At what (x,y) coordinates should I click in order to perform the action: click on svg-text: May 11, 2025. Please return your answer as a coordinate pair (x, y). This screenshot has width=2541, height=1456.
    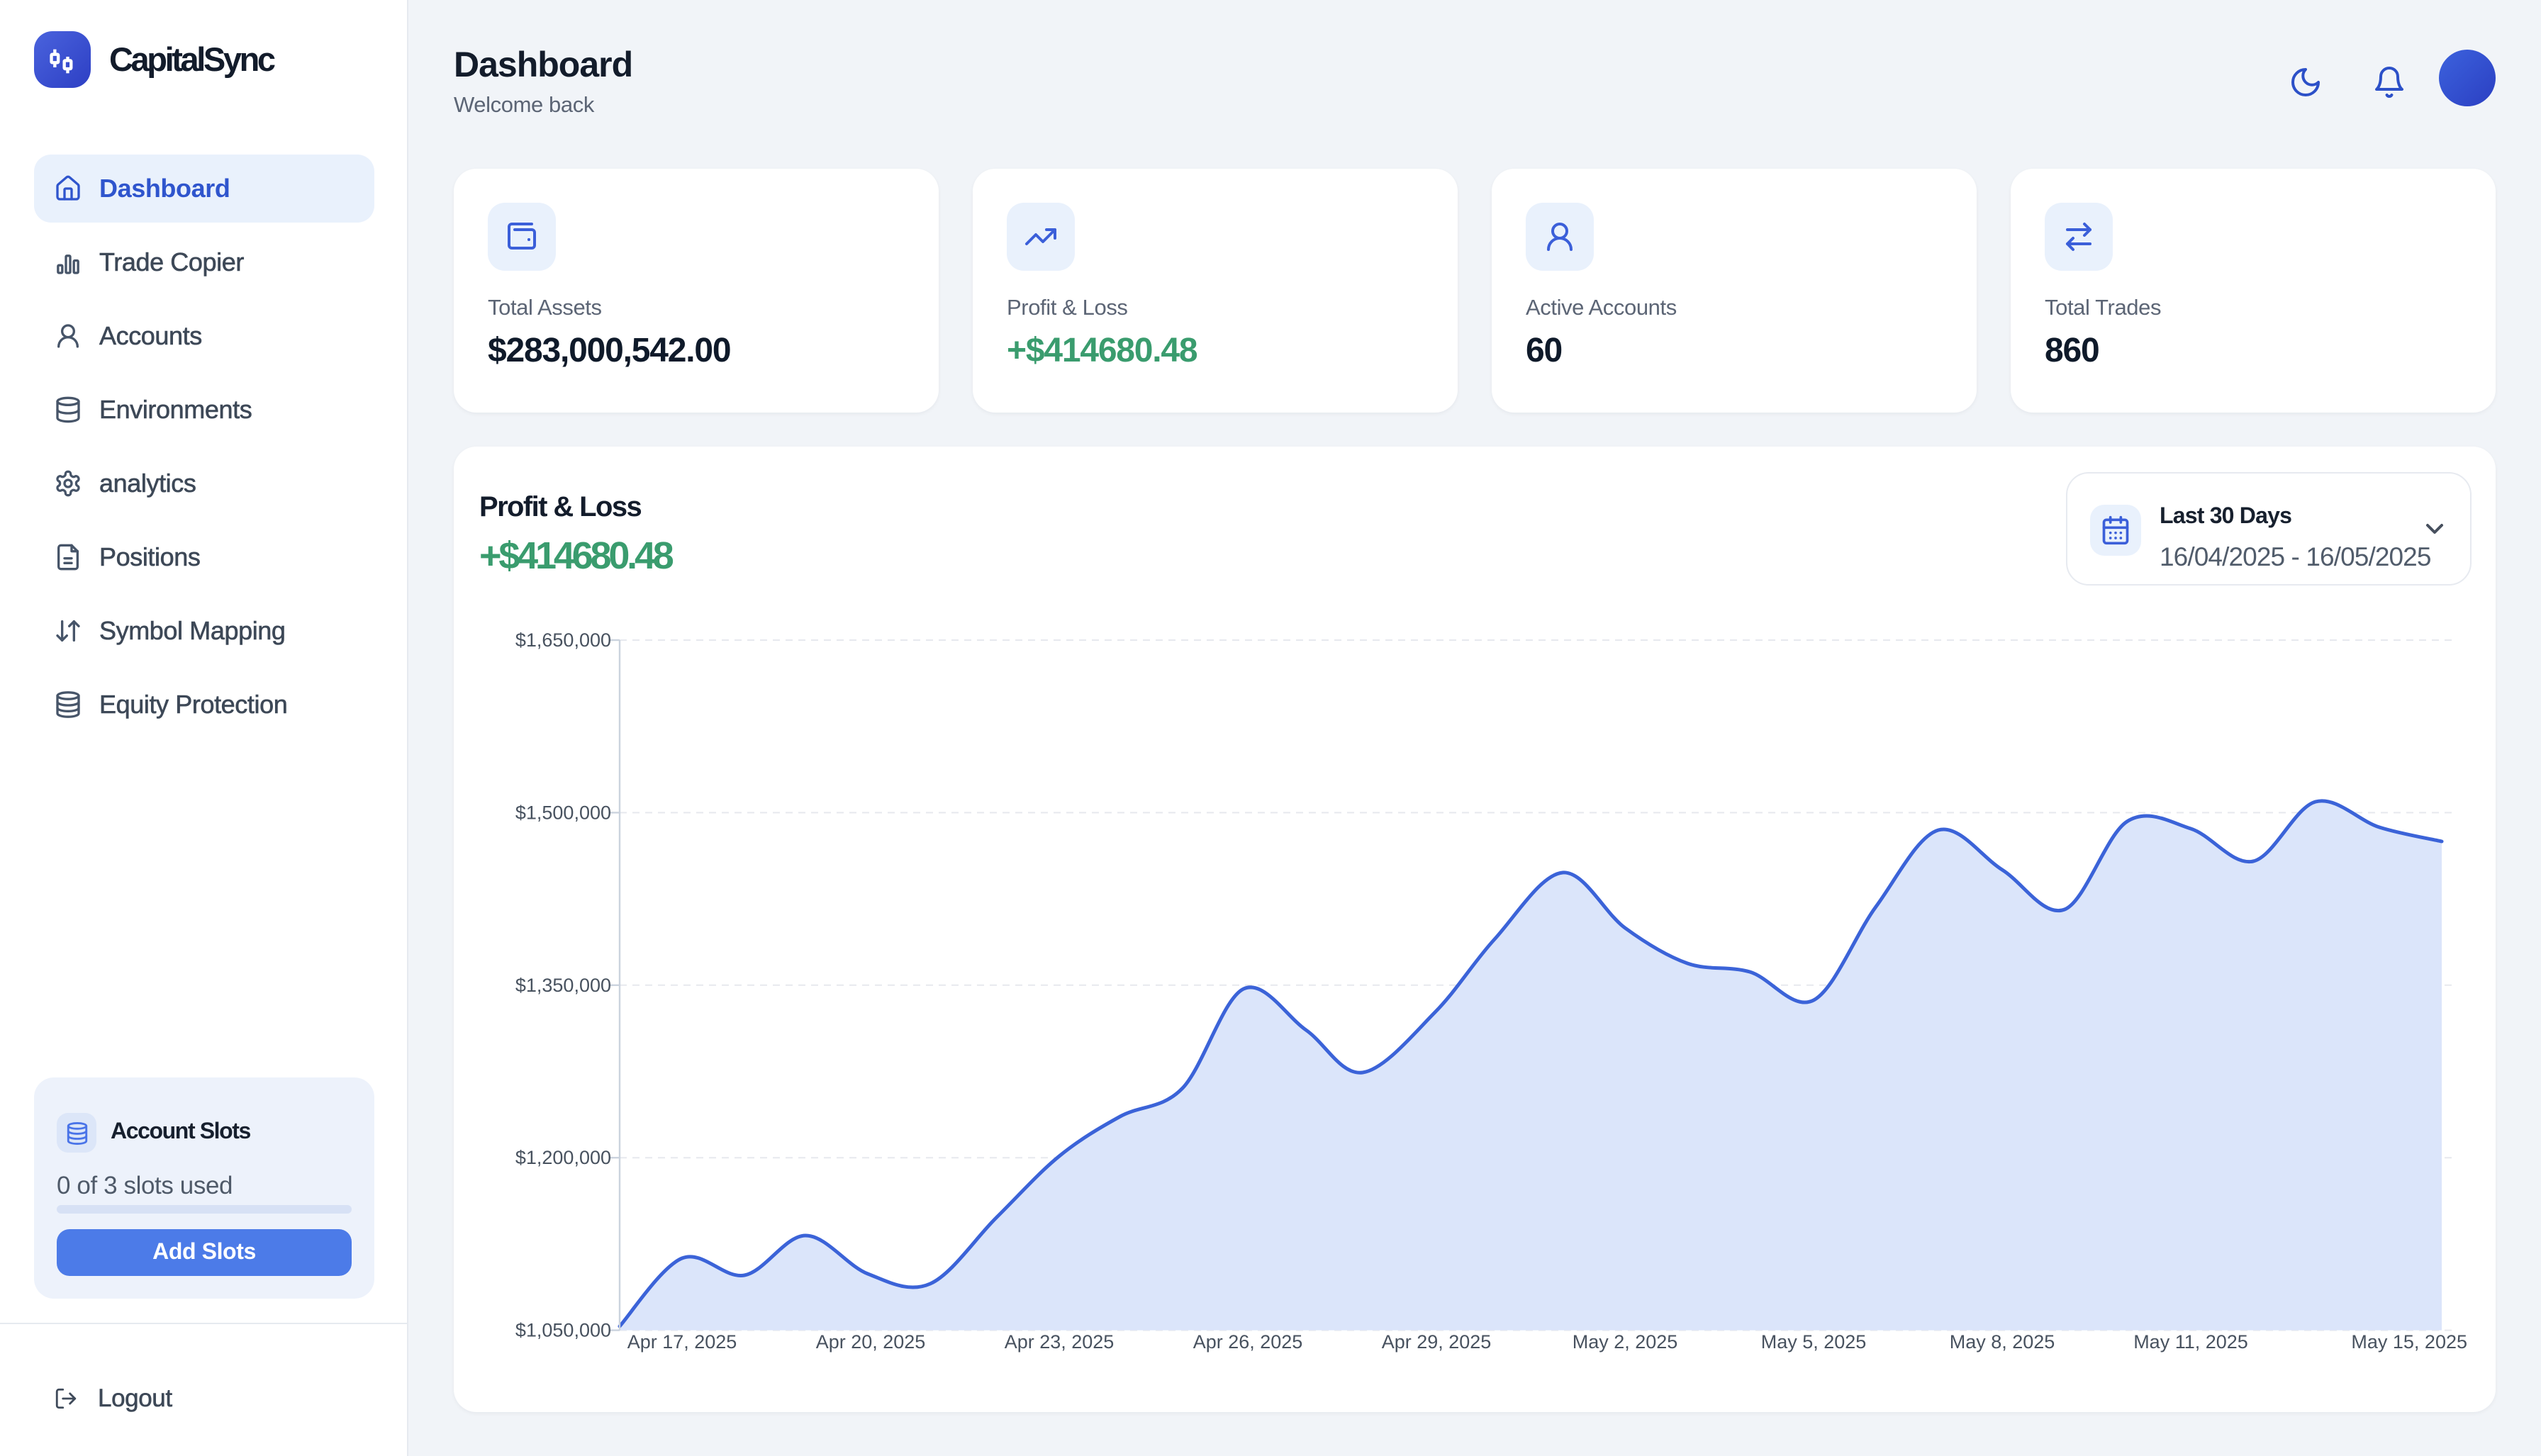
    Looking at the image, I should click on (2190, 1342).